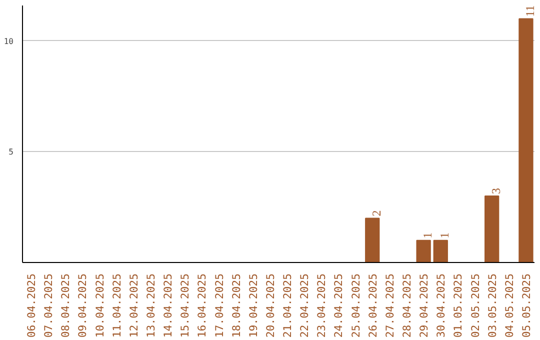 This screenshot has height=340, width=540. What do you see at coordinates (9, 41) in the screenshot?
I see `y-tick-label: 10` at bounding box center [9, 41].